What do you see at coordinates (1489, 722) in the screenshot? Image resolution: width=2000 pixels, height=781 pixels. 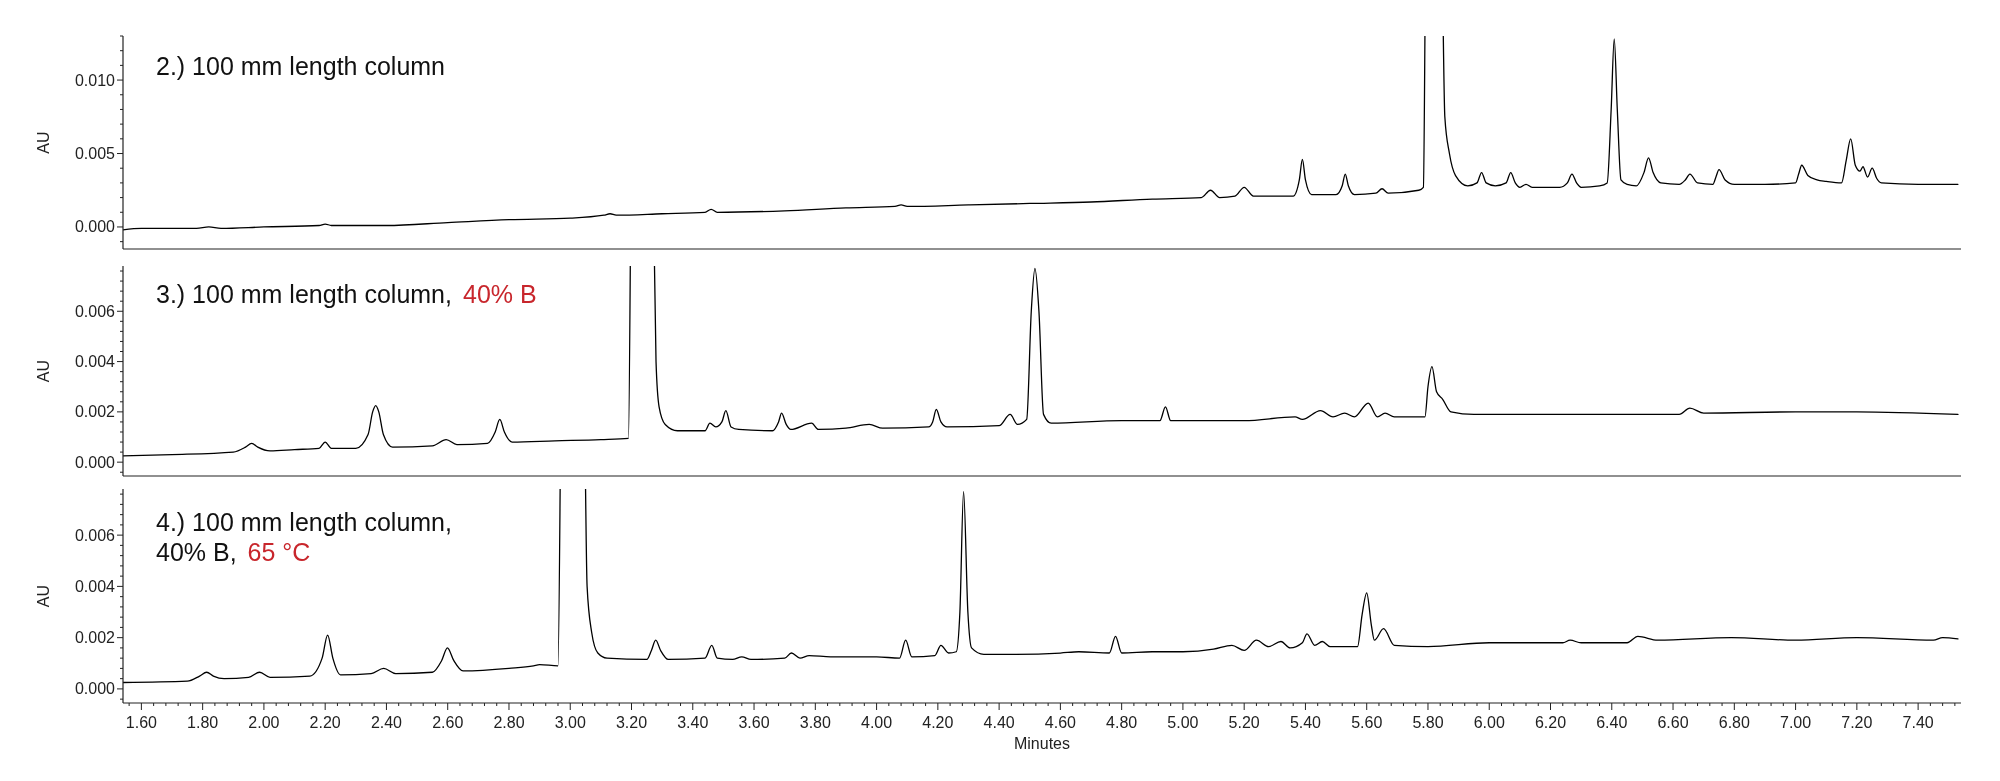 I see `x-tick-label: 6.00` at bounding box center [1489, 722].